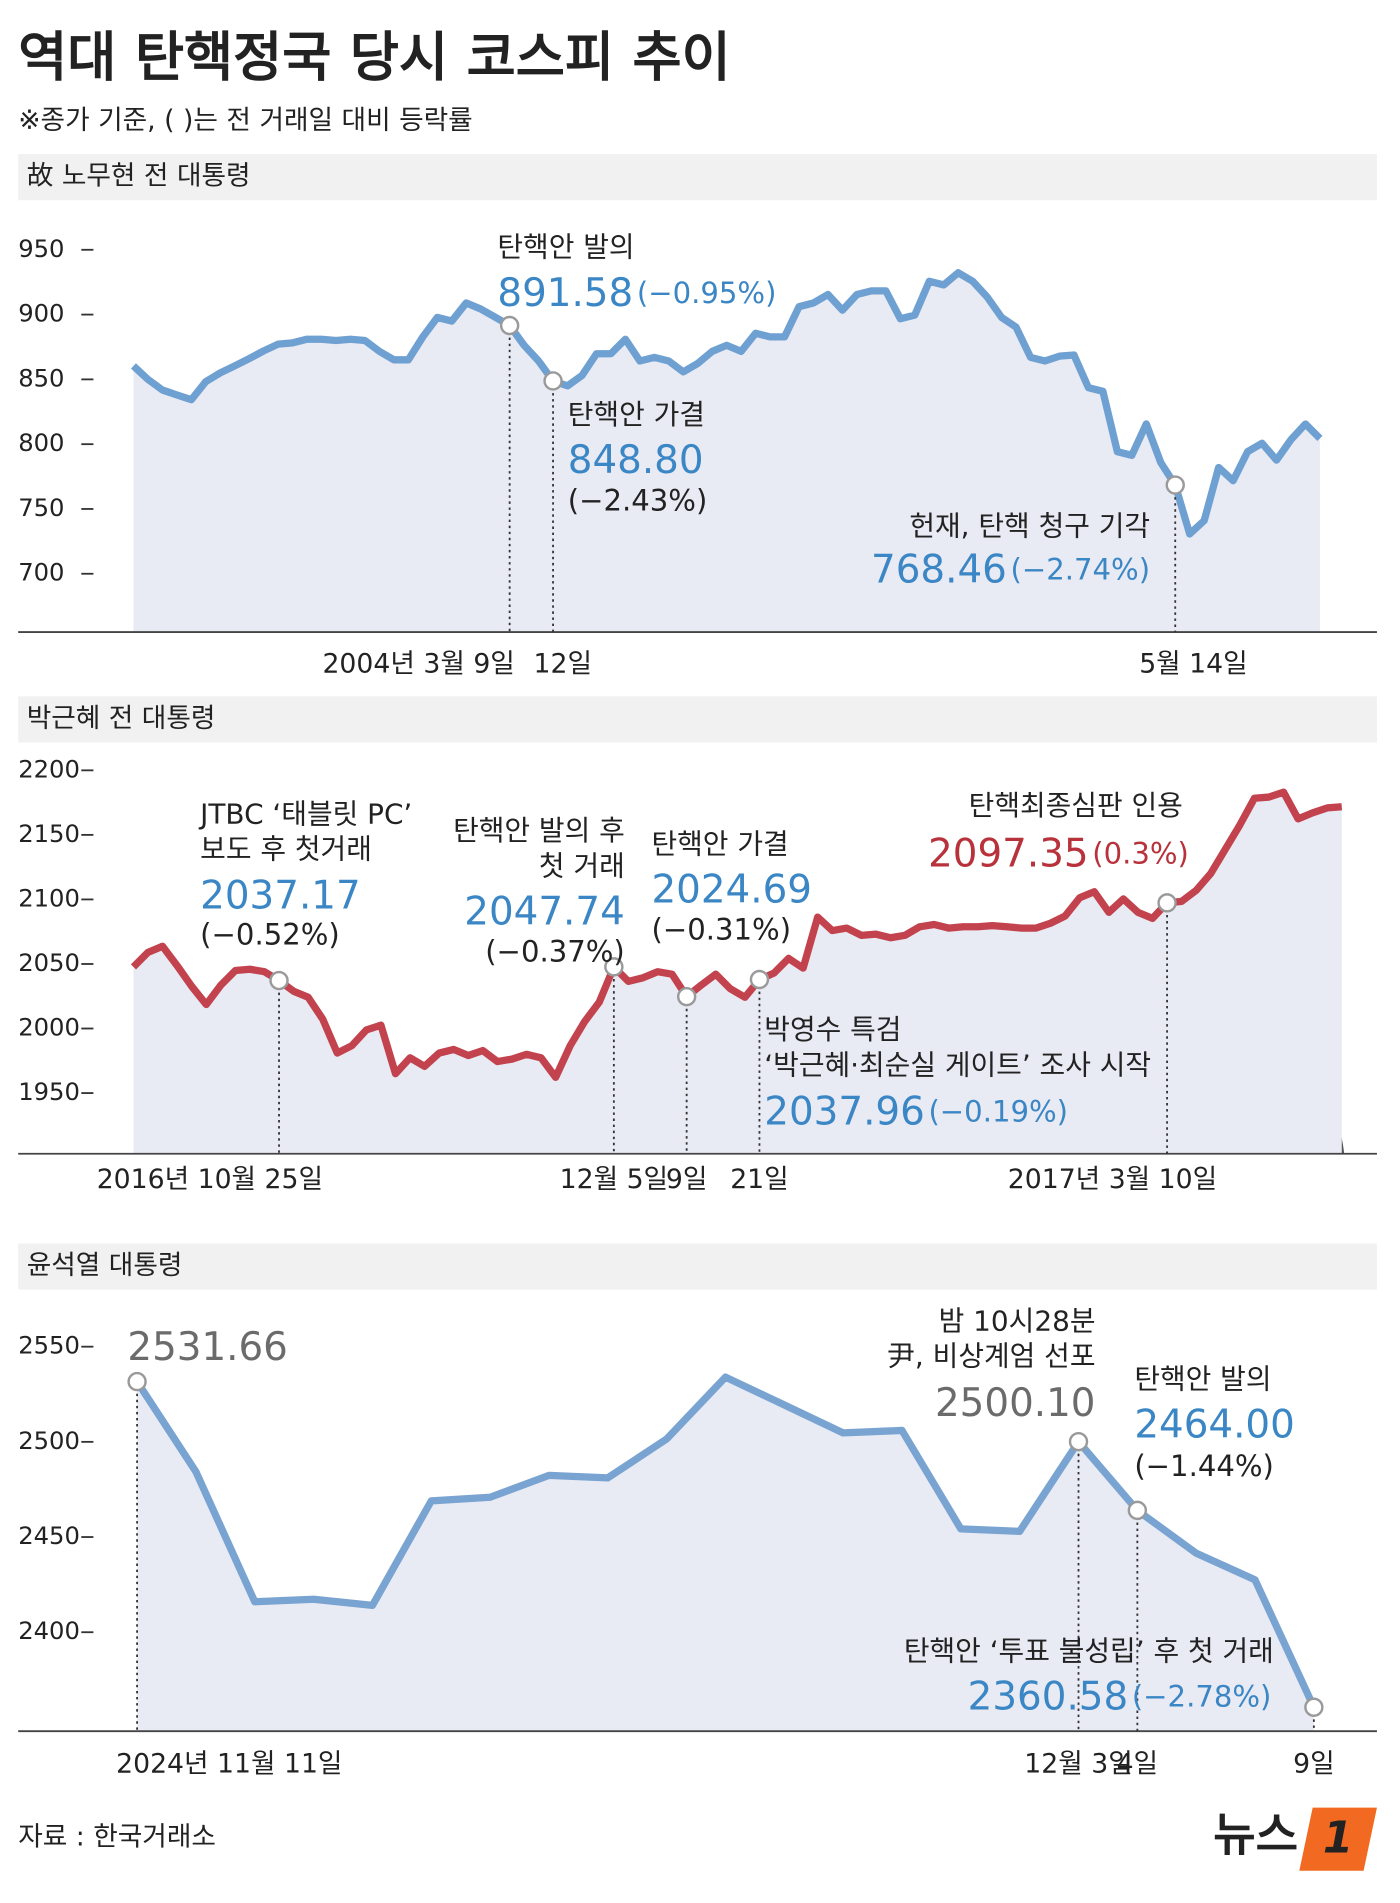  Describe the element at coordinates (539, 830) in the screenshot. I see `event-label: 탄핵안 발의 후` at that location.